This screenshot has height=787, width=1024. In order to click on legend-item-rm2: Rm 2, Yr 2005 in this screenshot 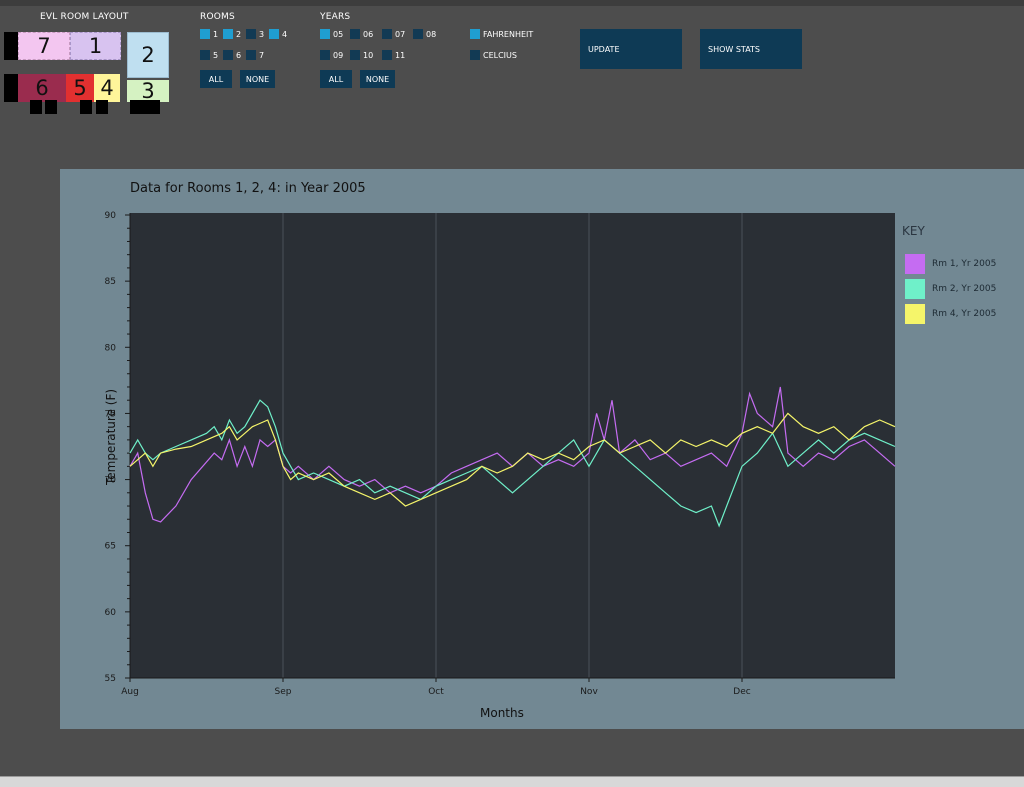, I will do `click(950, 289)`.